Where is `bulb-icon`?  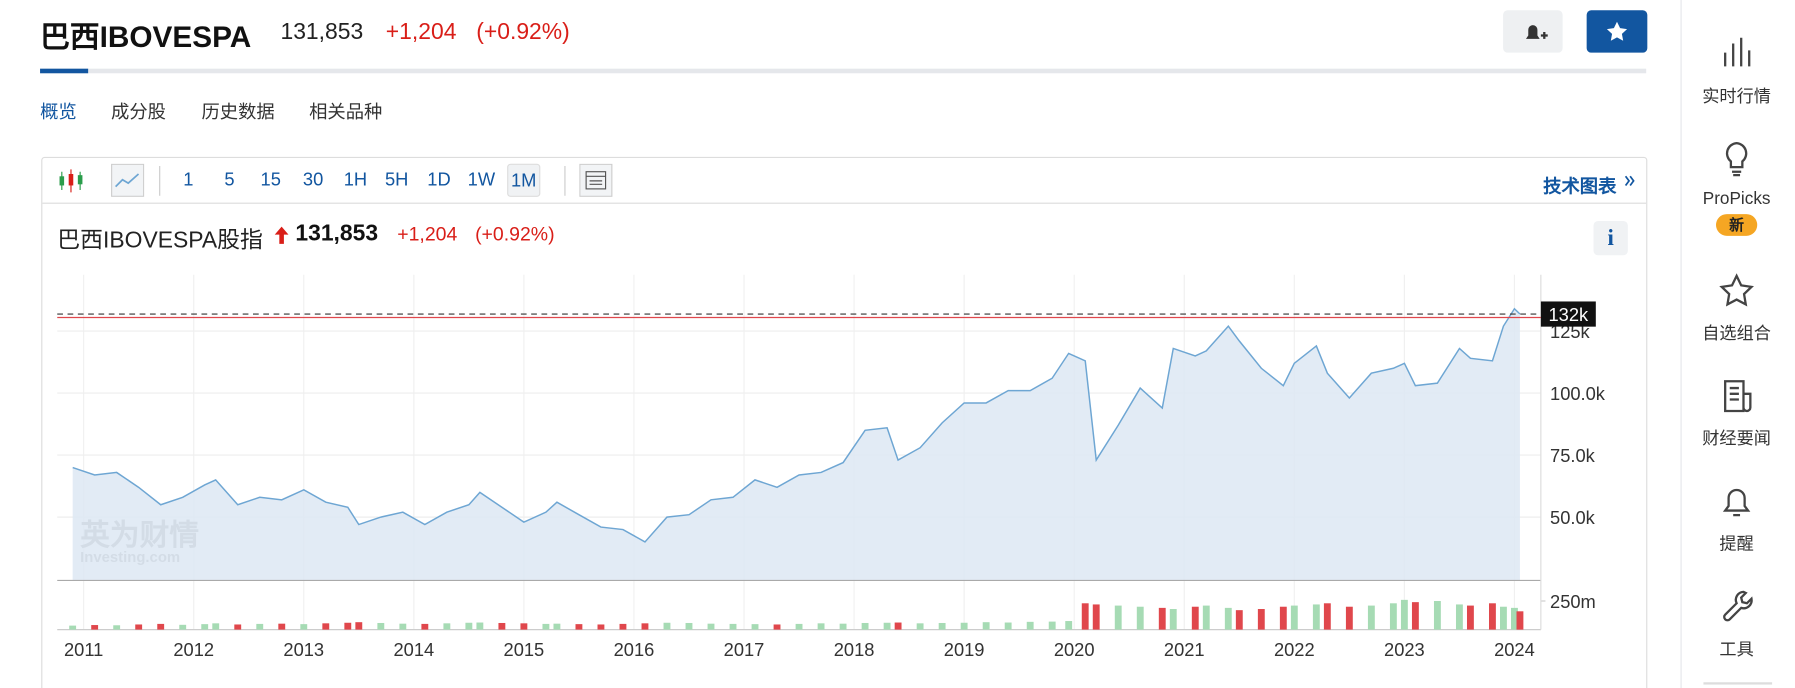
bulb-icon is located at coordinates (1737, 159).